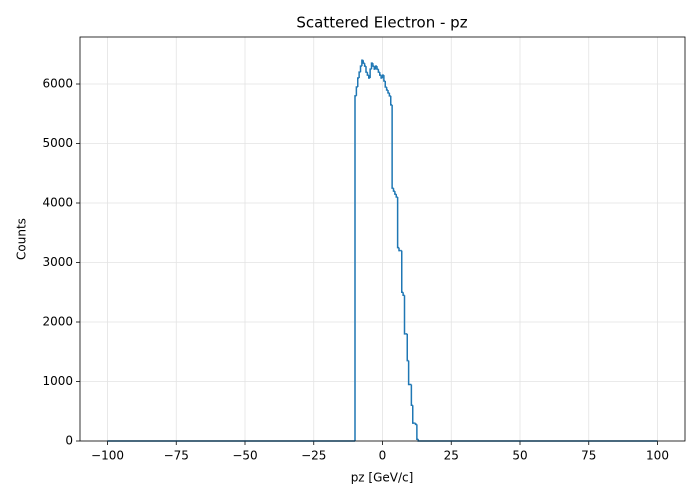  What do you see at coordinates (57, 143) in the screenshot?
I see `y-tick-label: 5000` at bounding box center [57, 143].